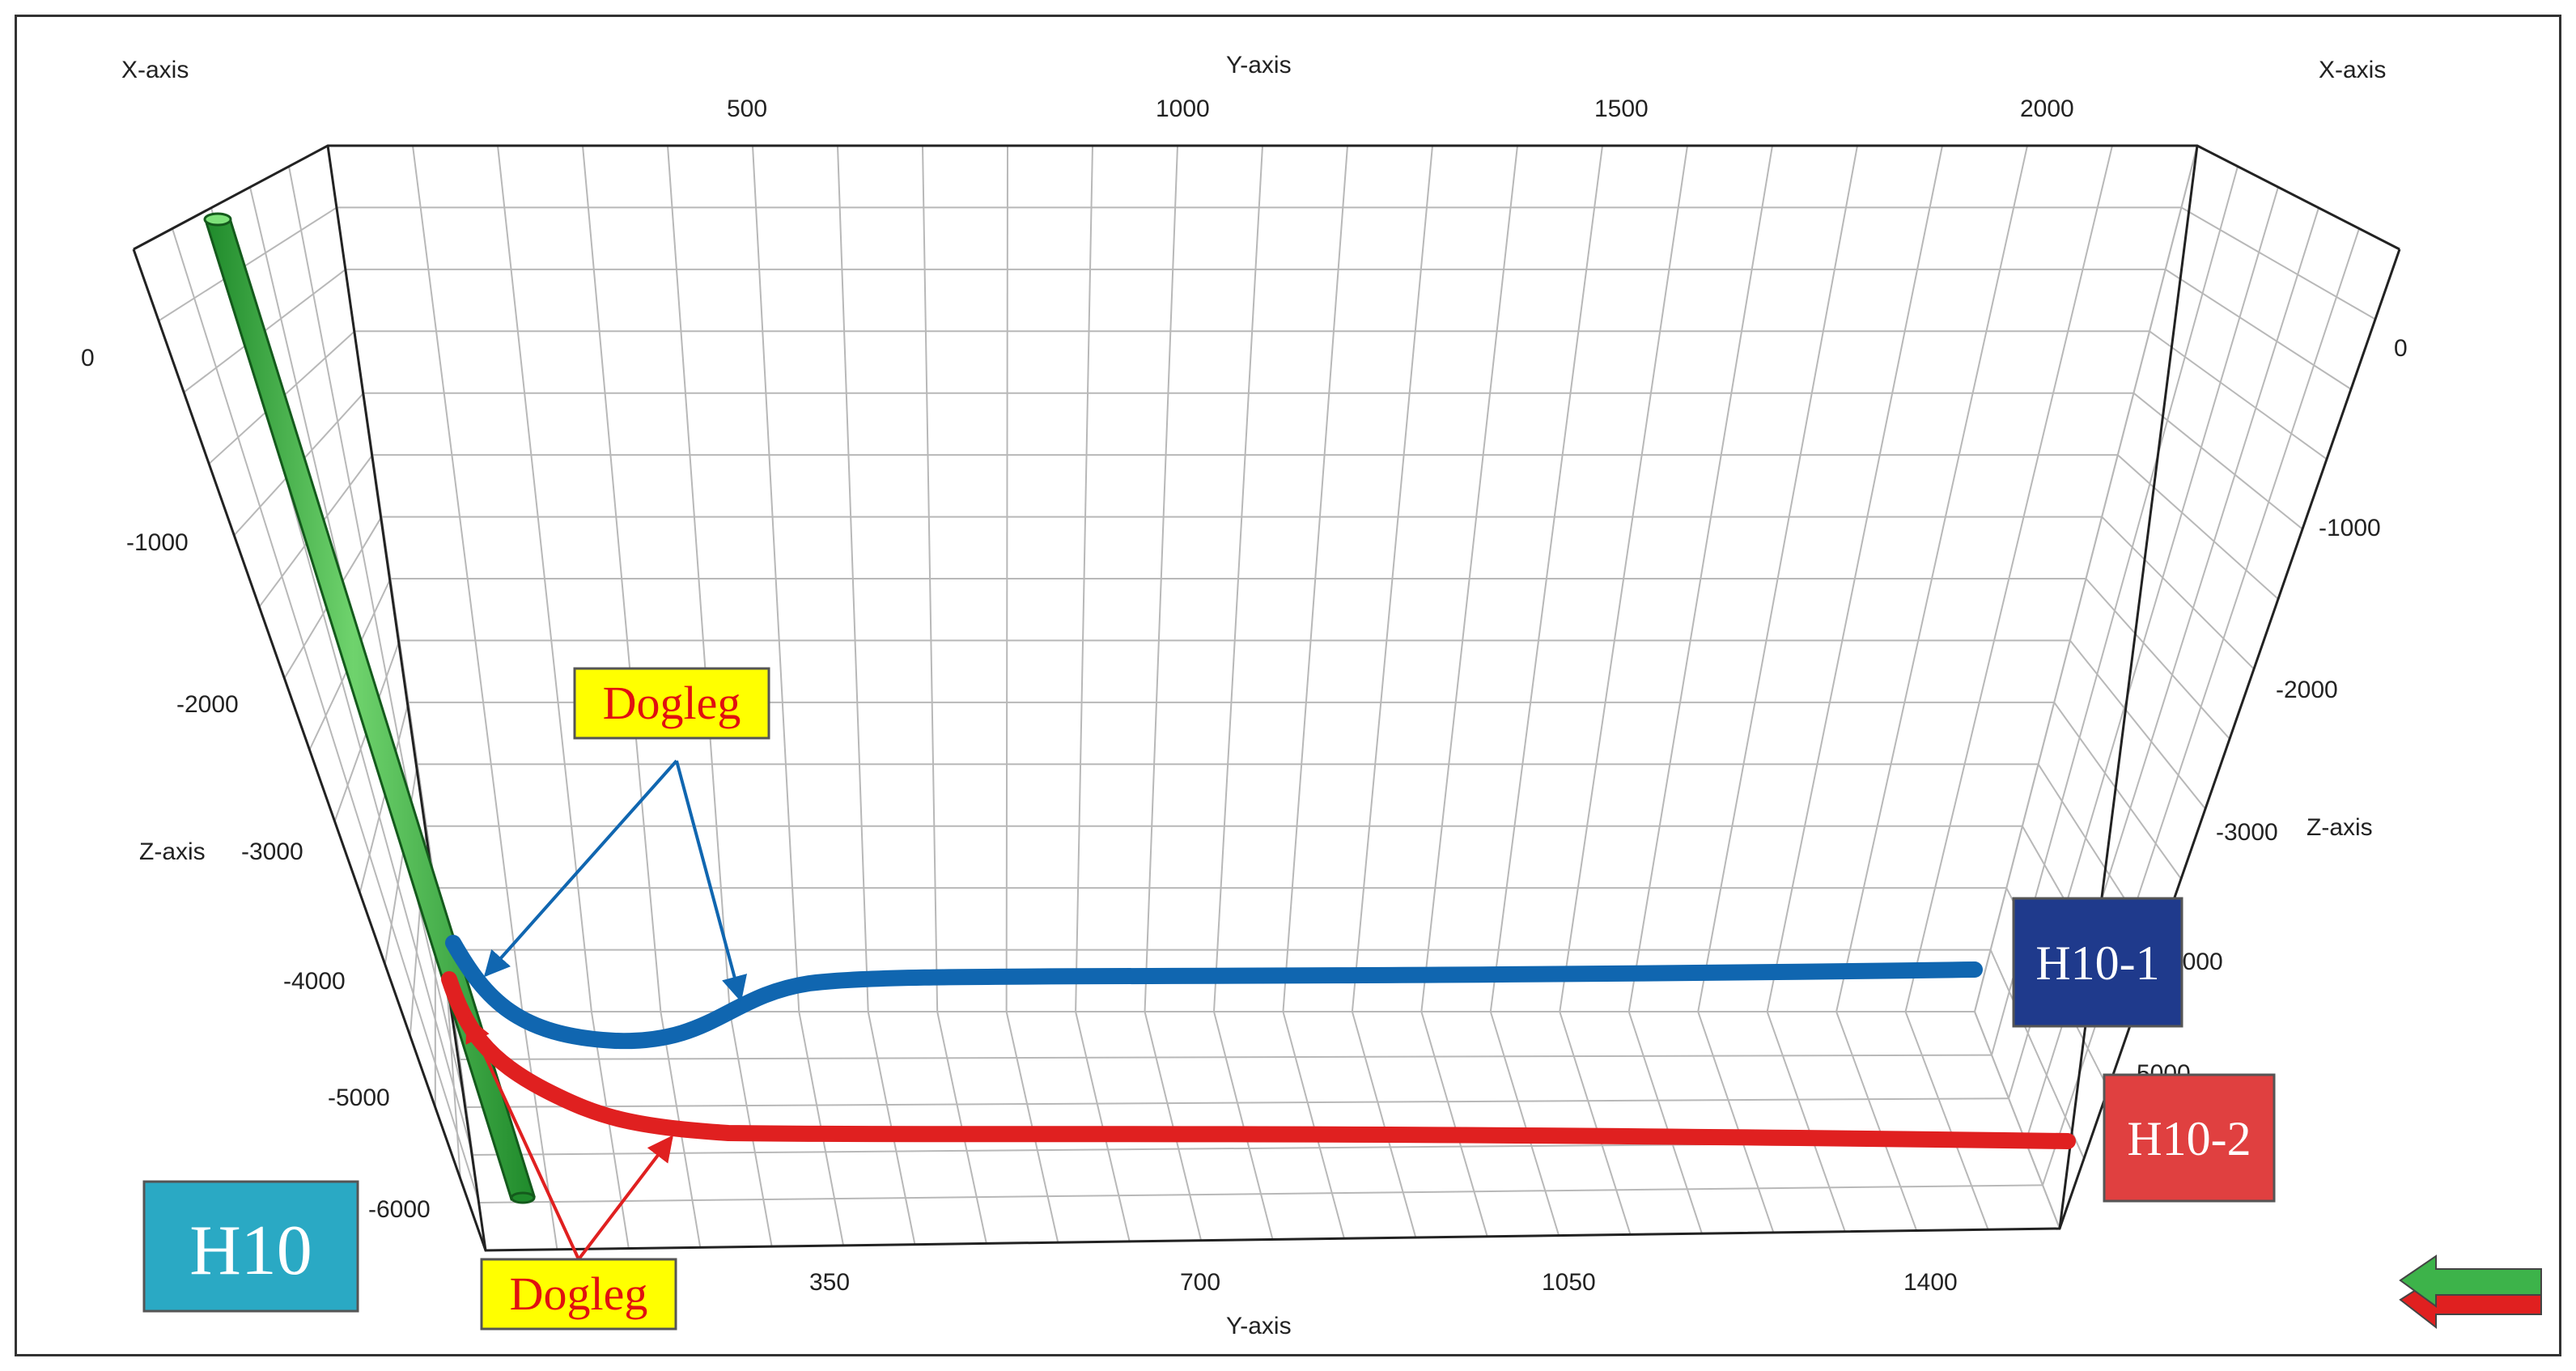 The height and width of the screenshot is (1371, 2576). I want to click on branch-h10-2-trajectory, so click(1258, 1060).